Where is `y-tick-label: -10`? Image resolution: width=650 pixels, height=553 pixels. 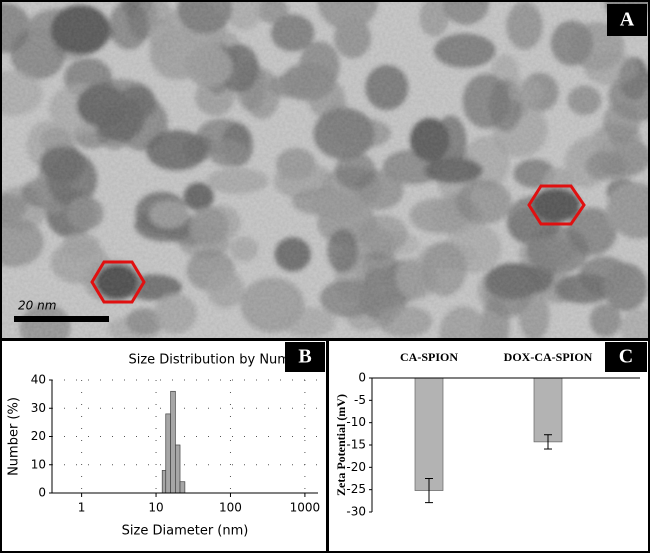
y-tick-label: -10 is located at coordinates (356, 422).